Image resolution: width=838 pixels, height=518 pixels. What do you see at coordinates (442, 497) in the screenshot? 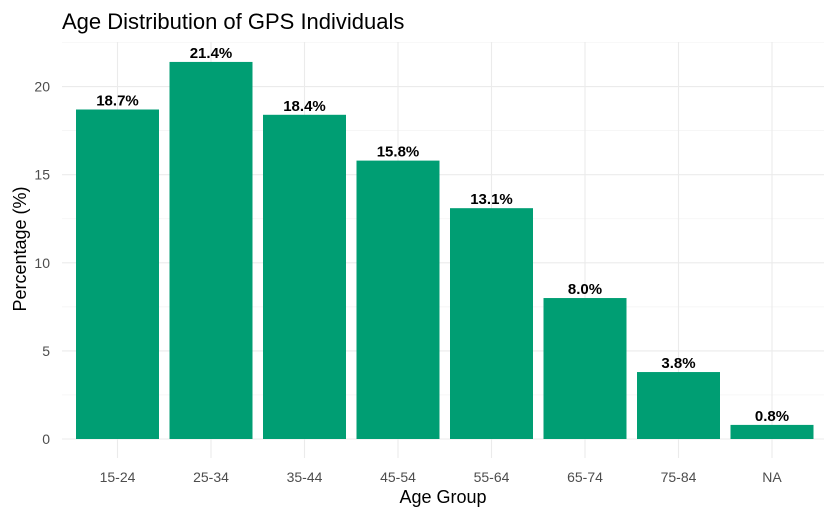
I see `x-axis-title: Age Group` at bounding box center [442, 497].